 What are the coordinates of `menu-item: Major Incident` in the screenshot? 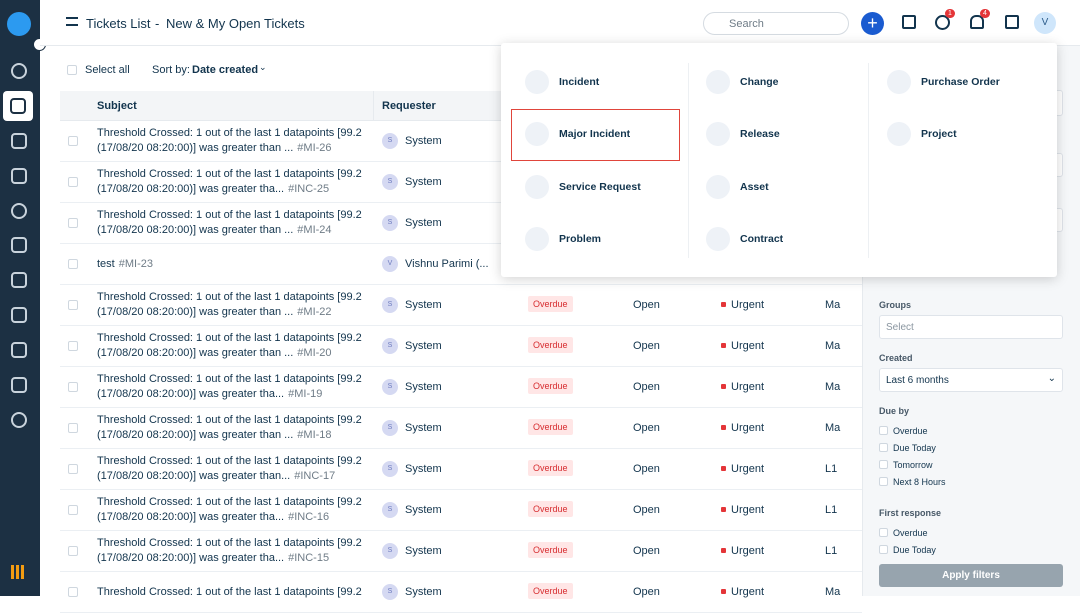 It's located at (595, 134).